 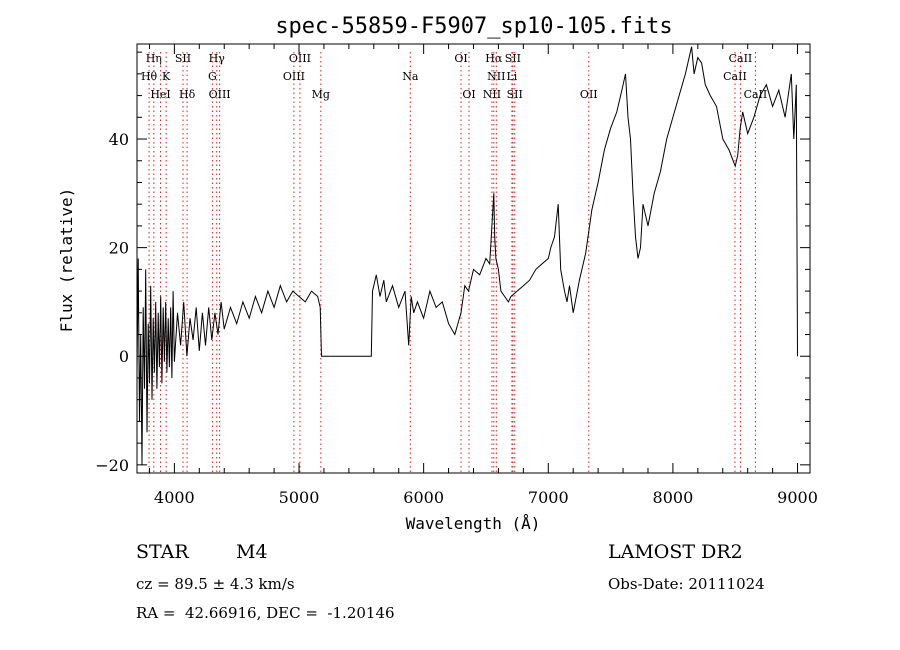 I want to click on survey-name: LAMOST DR2, so click(x=675, y=552).